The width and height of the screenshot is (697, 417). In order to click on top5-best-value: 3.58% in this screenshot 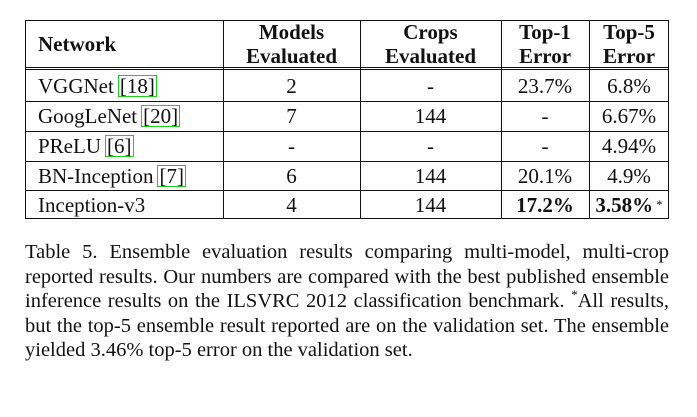, I will do `click(624, 204)`.